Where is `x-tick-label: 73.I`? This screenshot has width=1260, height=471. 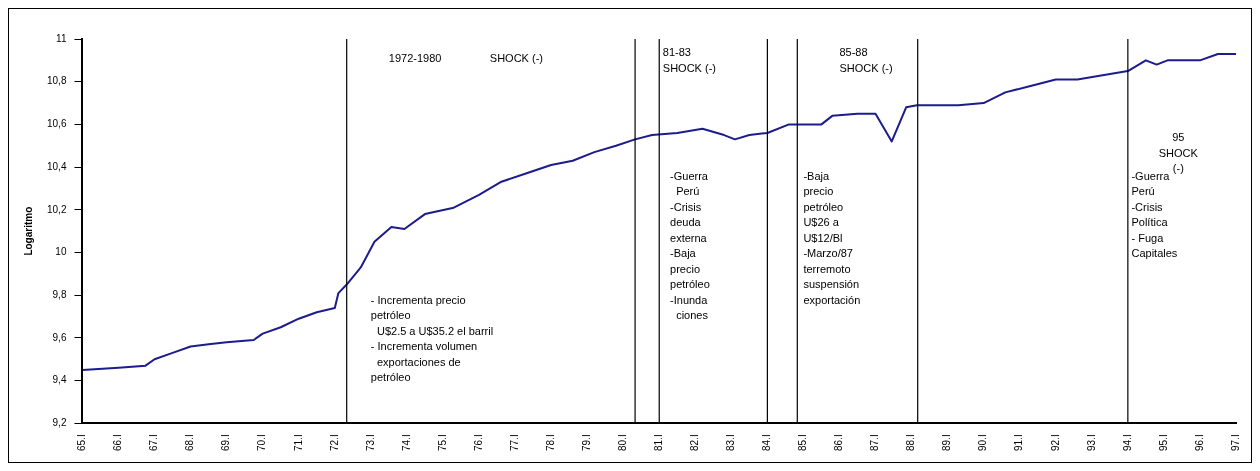 x-tick-label: 73.I is located at coordinates (370, 443).